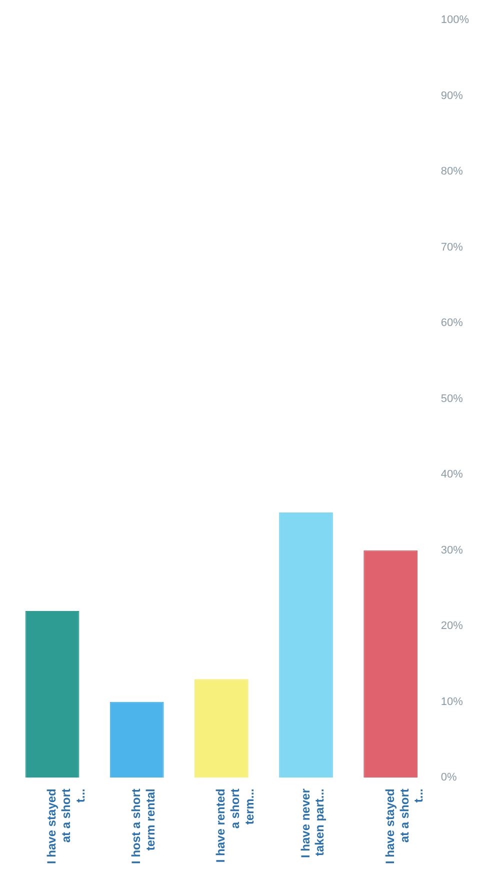 The height and width of the screenshot is (877, 487). What do you see at coordinates (455, 20) in the screenshot?
I see `y-tick-label: 100%` at bounding box center [455, 20].